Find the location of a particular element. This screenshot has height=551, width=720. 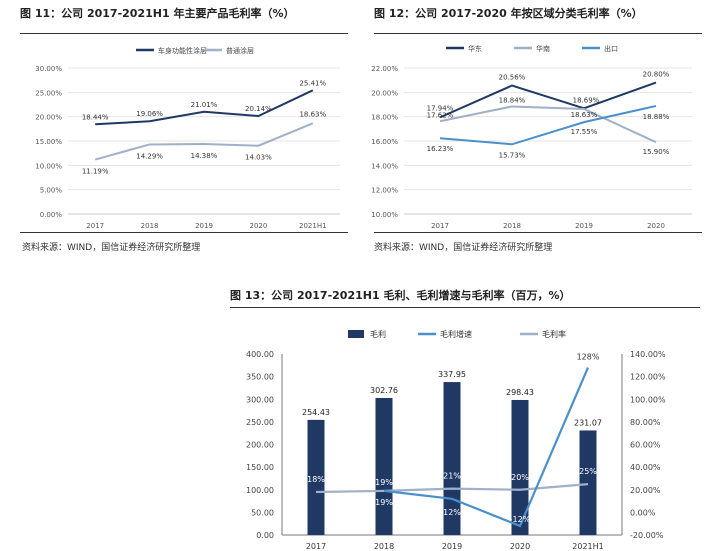

chart-13-bar-label: 298.43 is located at coordinates (520, 392).